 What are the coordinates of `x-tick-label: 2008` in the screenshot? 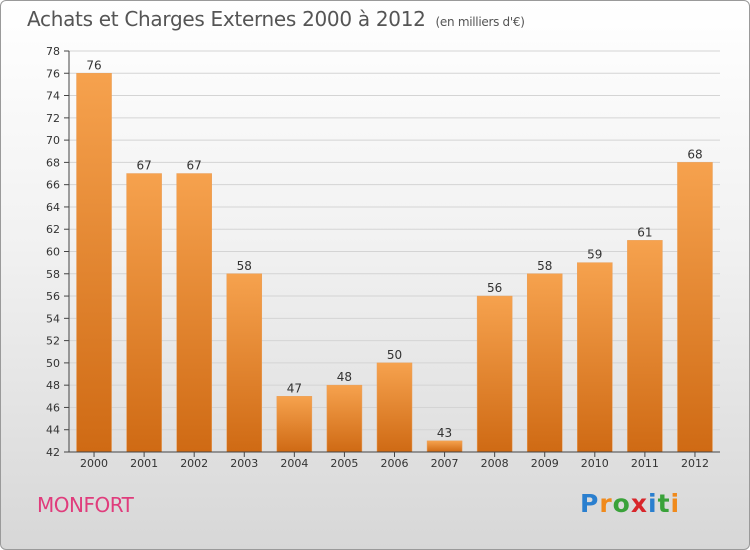 It's located at (495, 463).